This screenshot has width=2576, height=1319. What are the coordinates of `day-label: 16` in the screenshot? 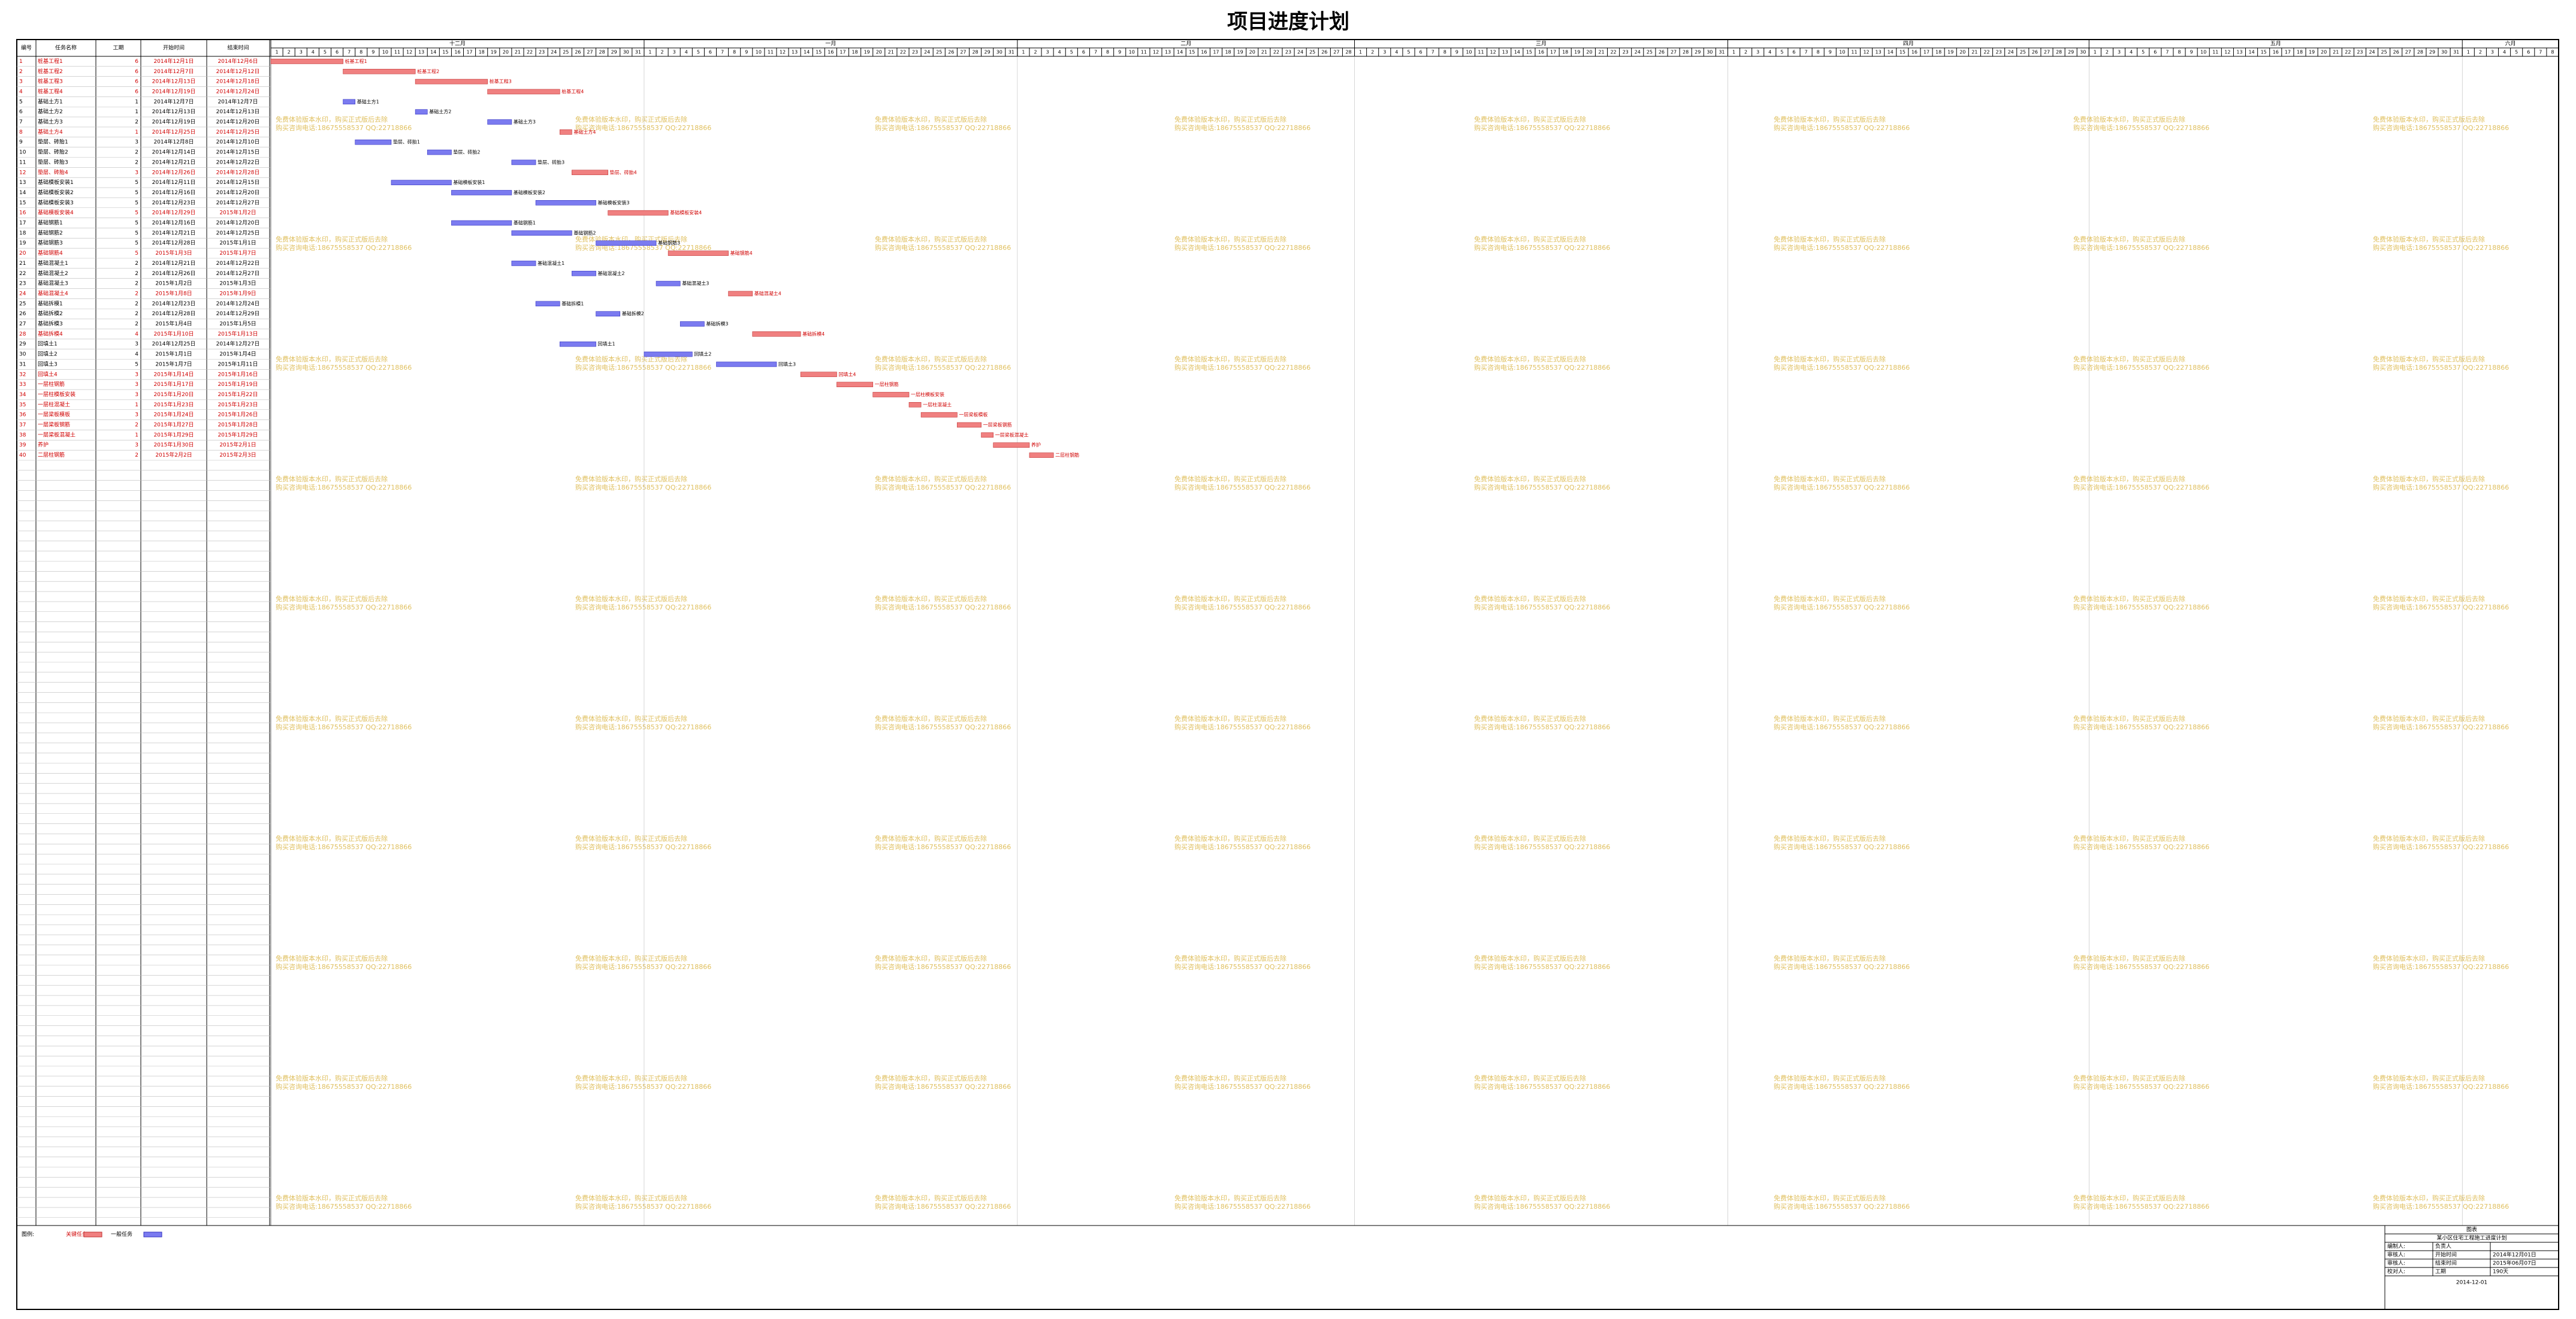 It's located at (1204, 52).